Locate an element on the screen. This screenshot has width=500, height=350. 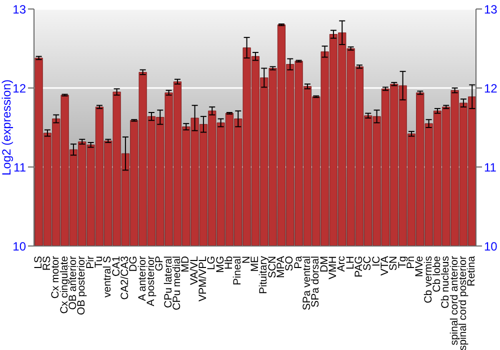
x-tick-label: Tg is located at coordinates (402, 262).